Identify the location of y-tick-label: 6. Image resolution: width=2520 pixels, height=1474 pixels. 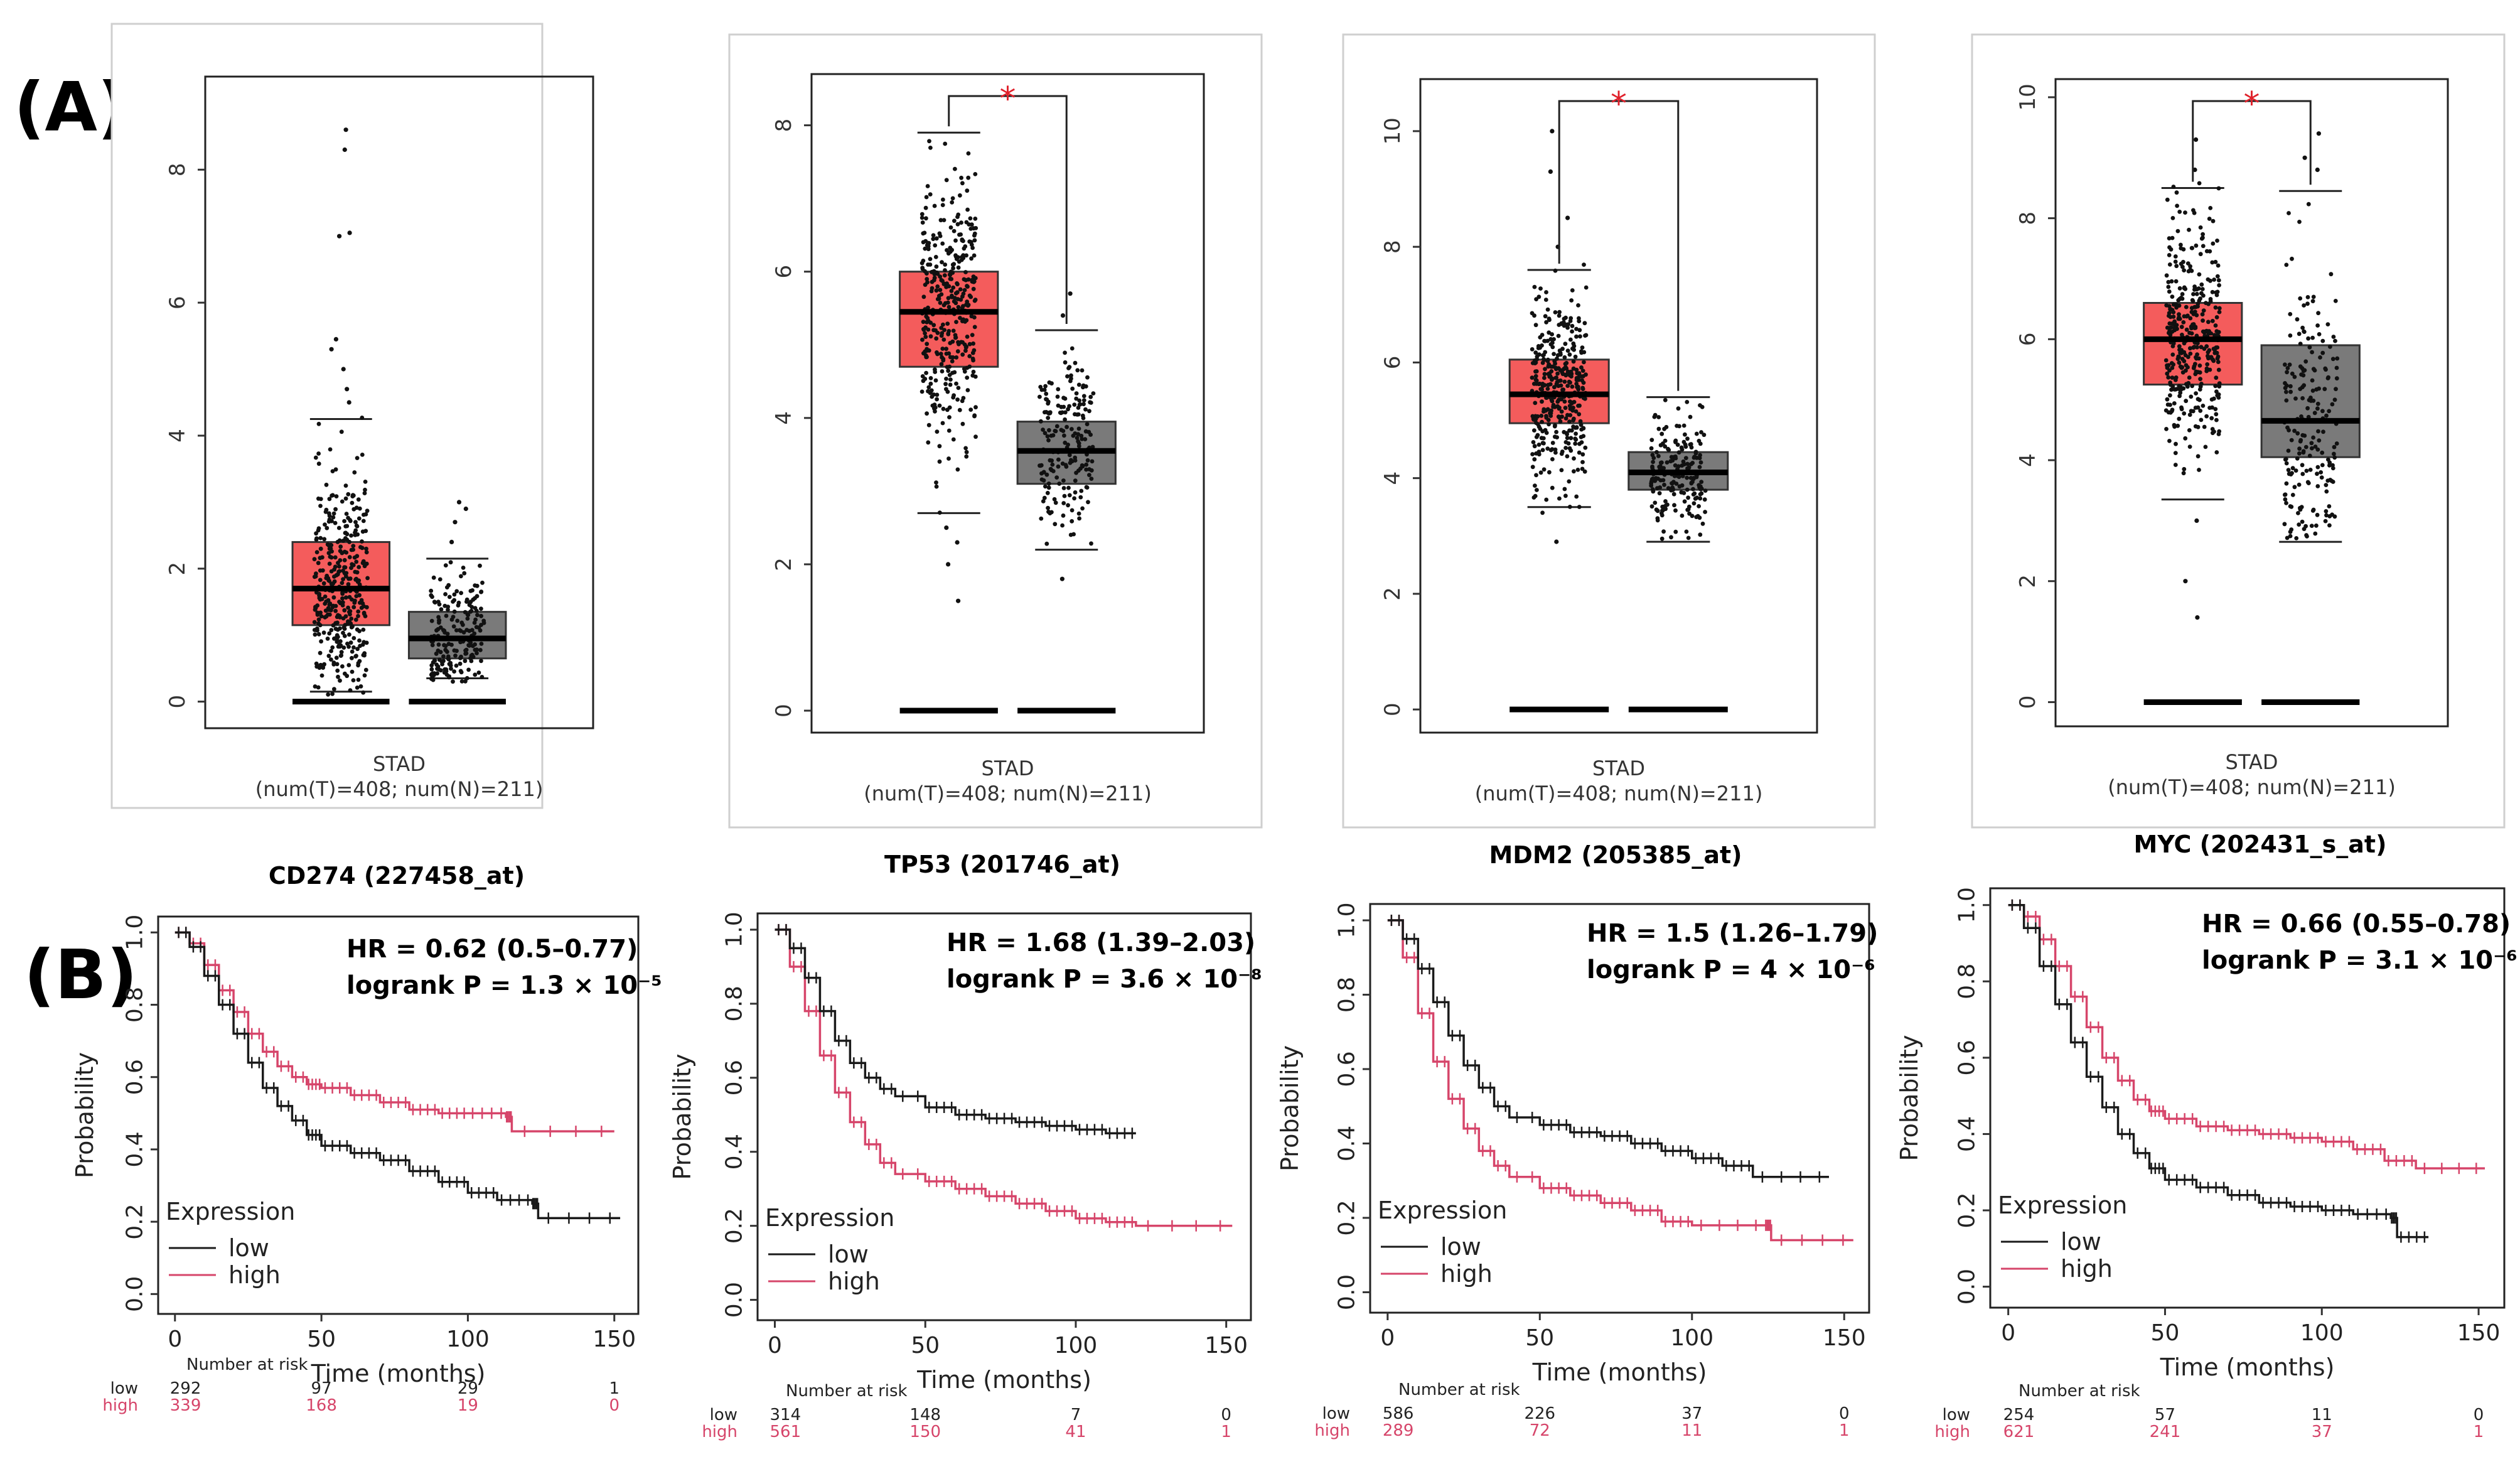
(783, 272).